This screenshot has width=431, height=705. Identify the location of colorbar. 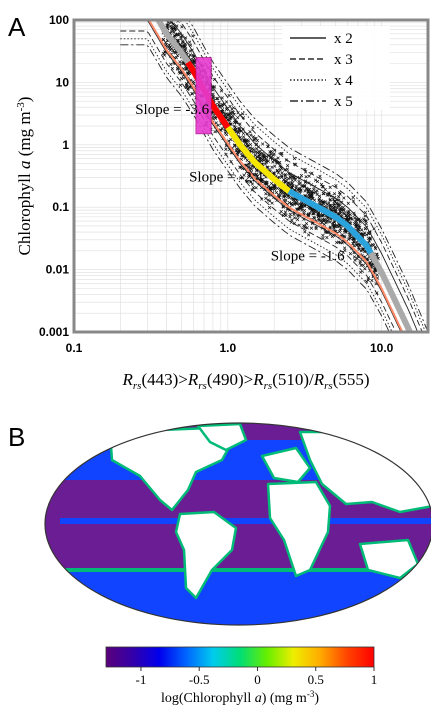
(240, 657).